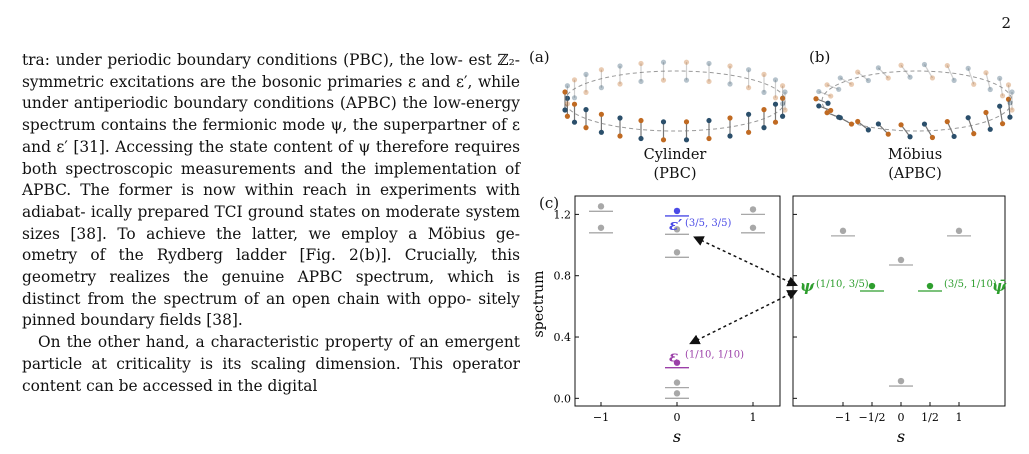 The width and height of the screenshot is (1029, 454). I want to click on caption-geometry: Möbius, so click(915, 155).